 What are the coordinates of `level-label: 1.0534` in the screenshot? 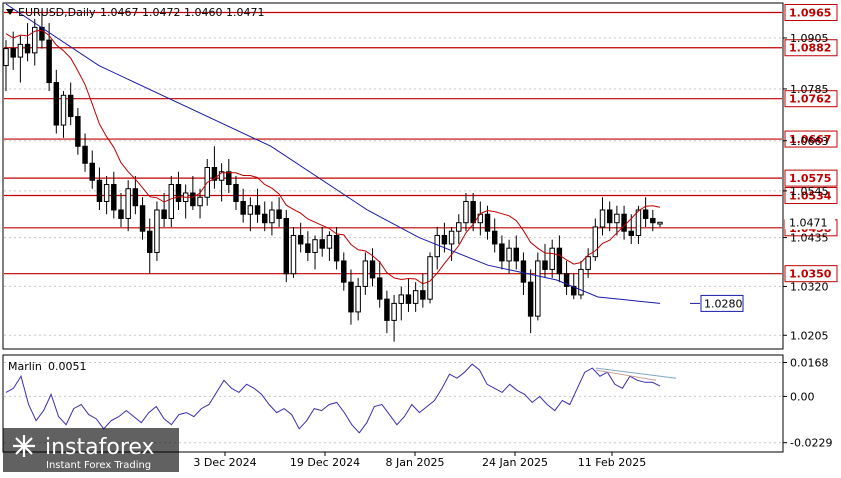 It's located at (810, 196).